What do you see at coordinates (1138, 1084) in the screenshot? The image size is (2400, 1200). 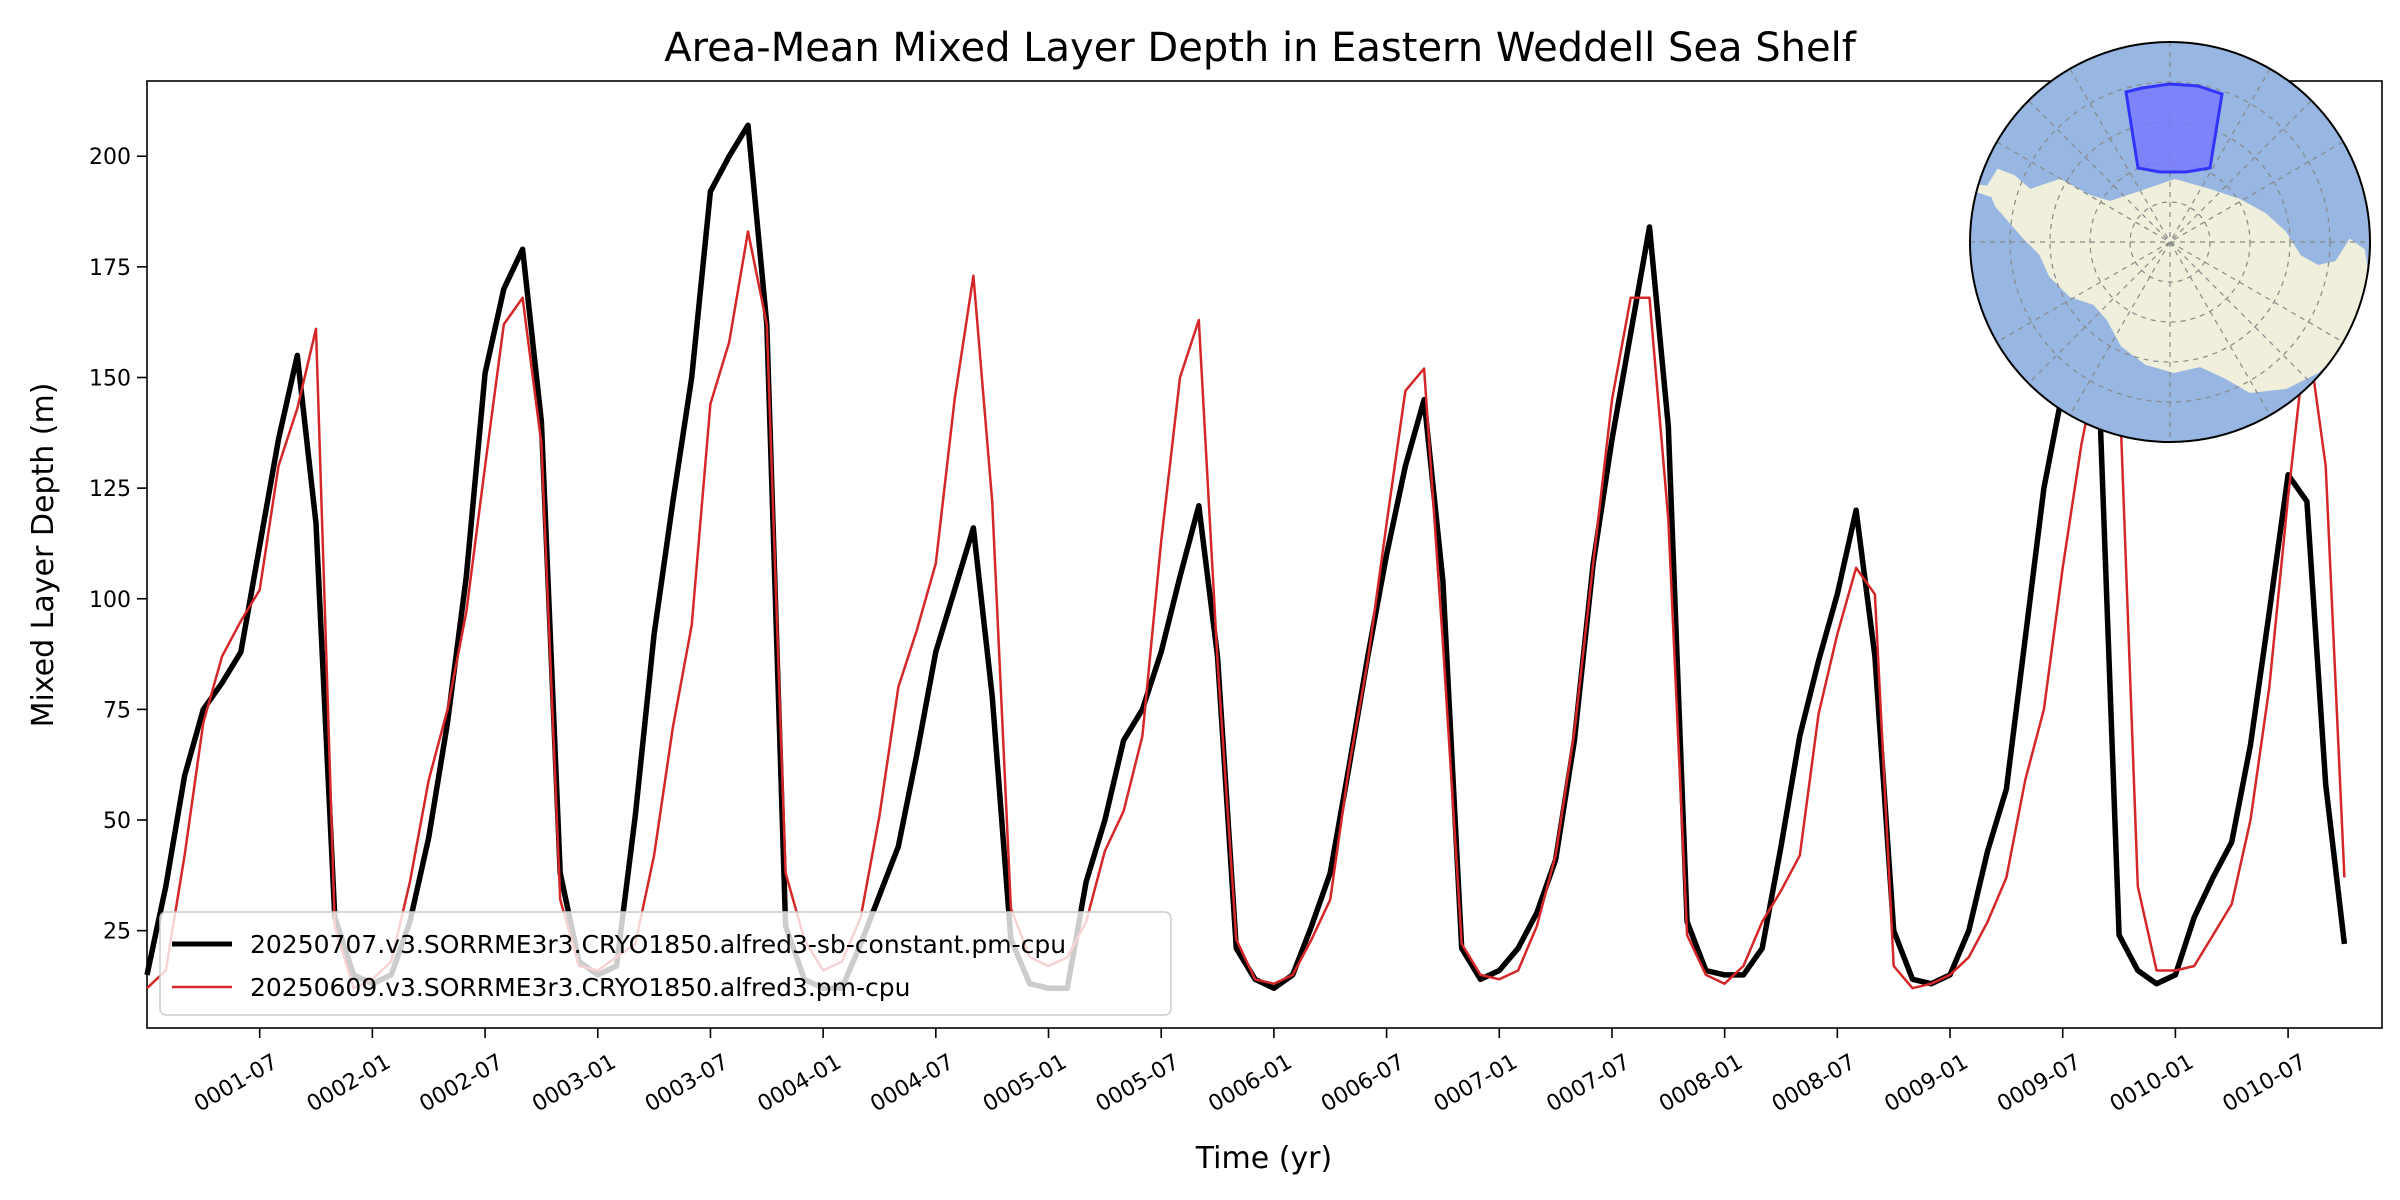 I see `x-tick-label: 0005-07` at bounding box center [1138, 1084].